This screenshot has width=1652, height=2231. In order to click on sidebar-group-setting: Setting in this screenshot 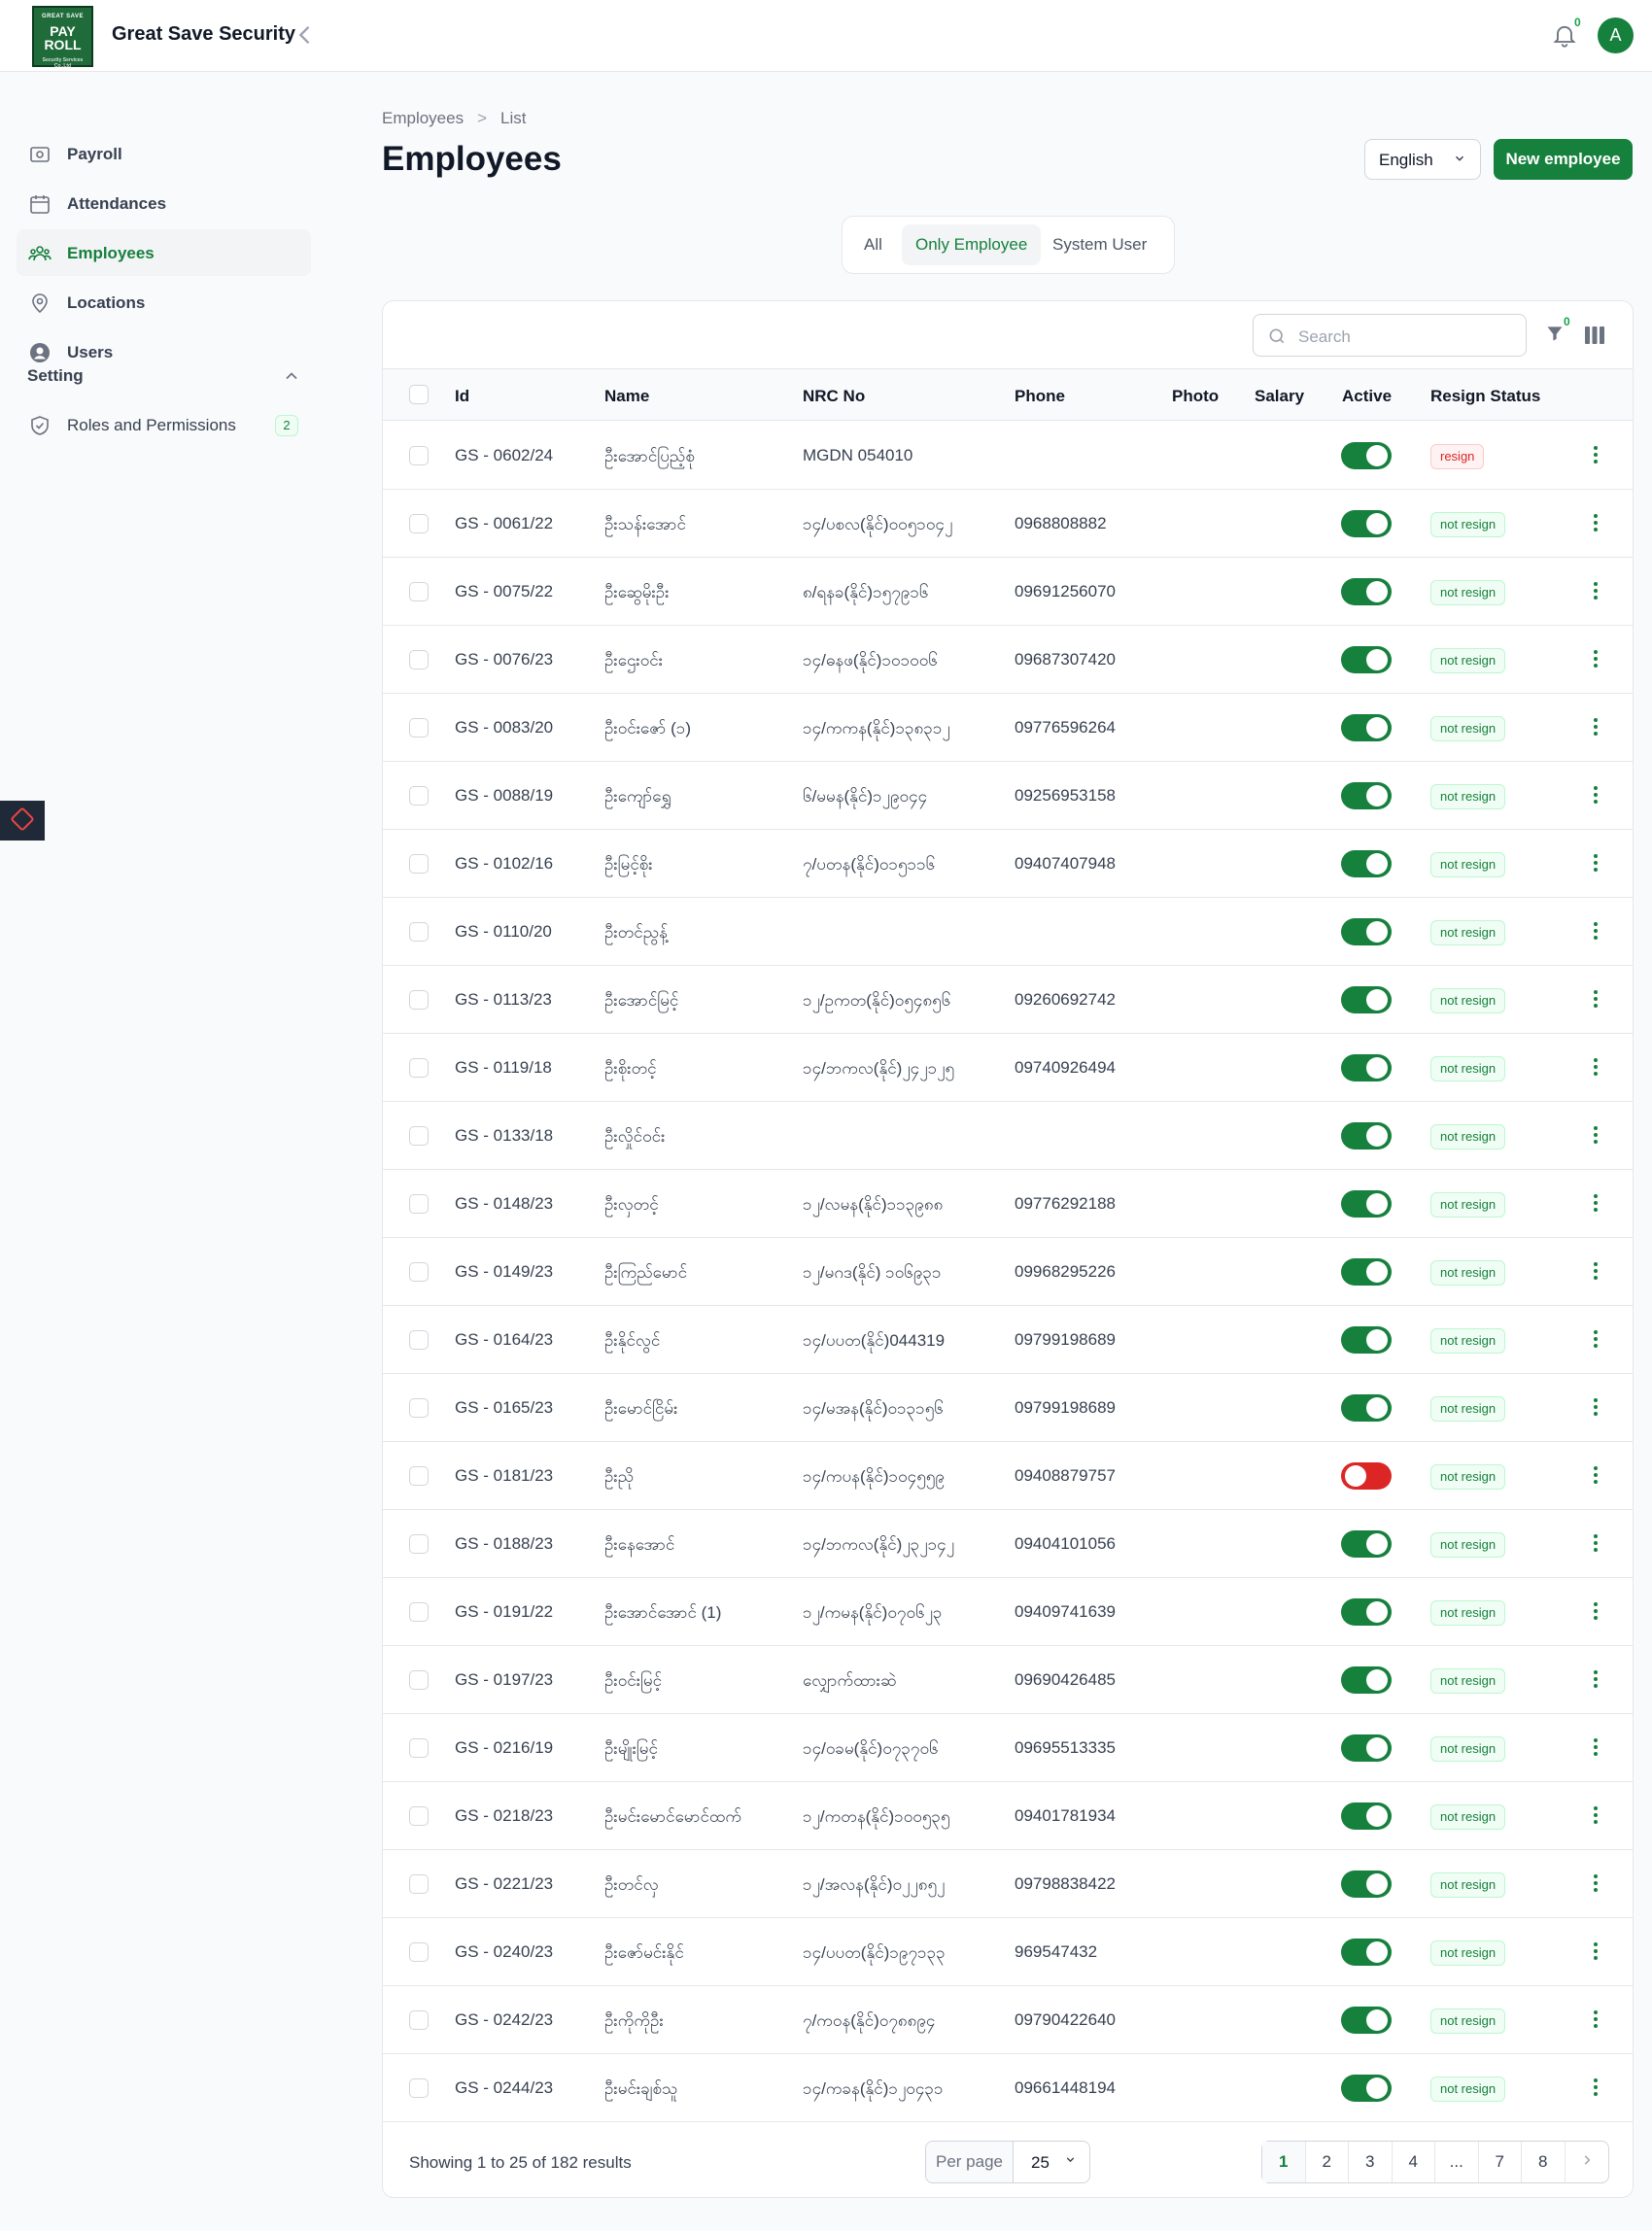, I will do `click(56, 375)`.